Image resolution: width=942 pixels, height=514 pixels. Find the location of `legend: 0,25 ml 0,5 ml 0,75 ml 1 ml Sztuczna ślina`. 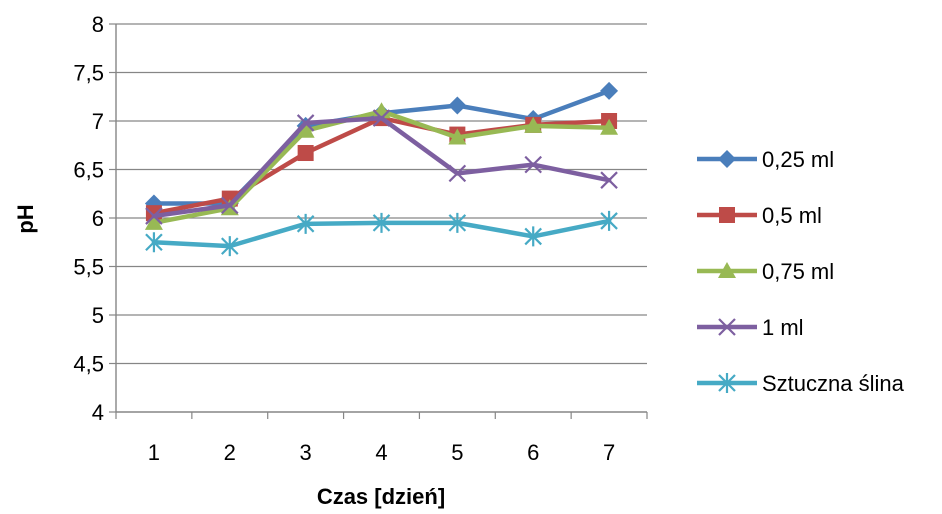

legend: 0,25 ml 0,5 ml 0,75 ml 1 ml Sztuczna ślina is located at coordinates (801, 271).